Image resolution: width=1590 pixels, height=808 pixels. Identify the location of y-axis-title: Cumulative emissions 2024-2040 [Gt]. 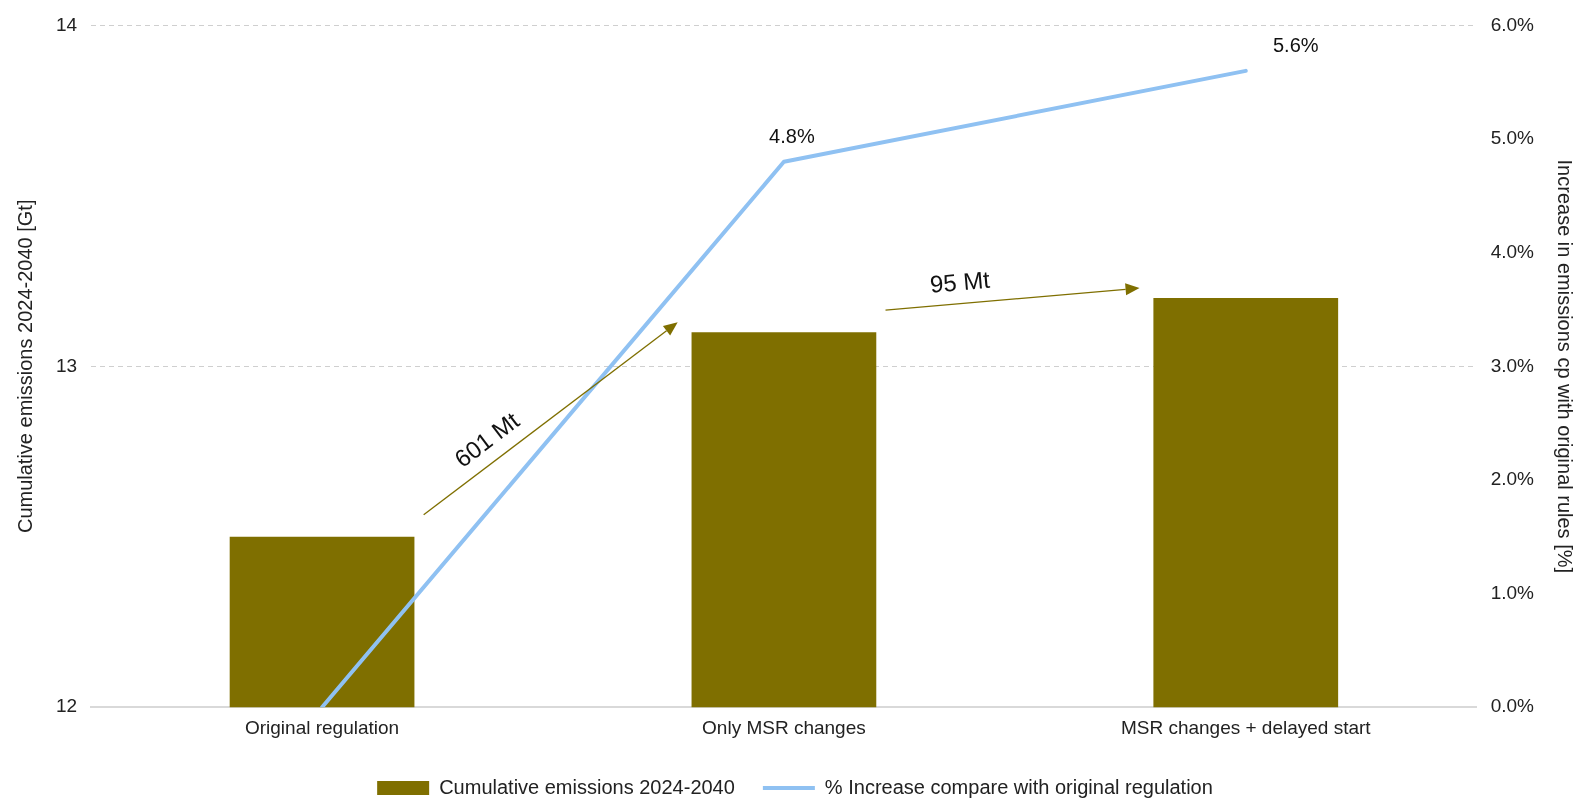
(24, 366).